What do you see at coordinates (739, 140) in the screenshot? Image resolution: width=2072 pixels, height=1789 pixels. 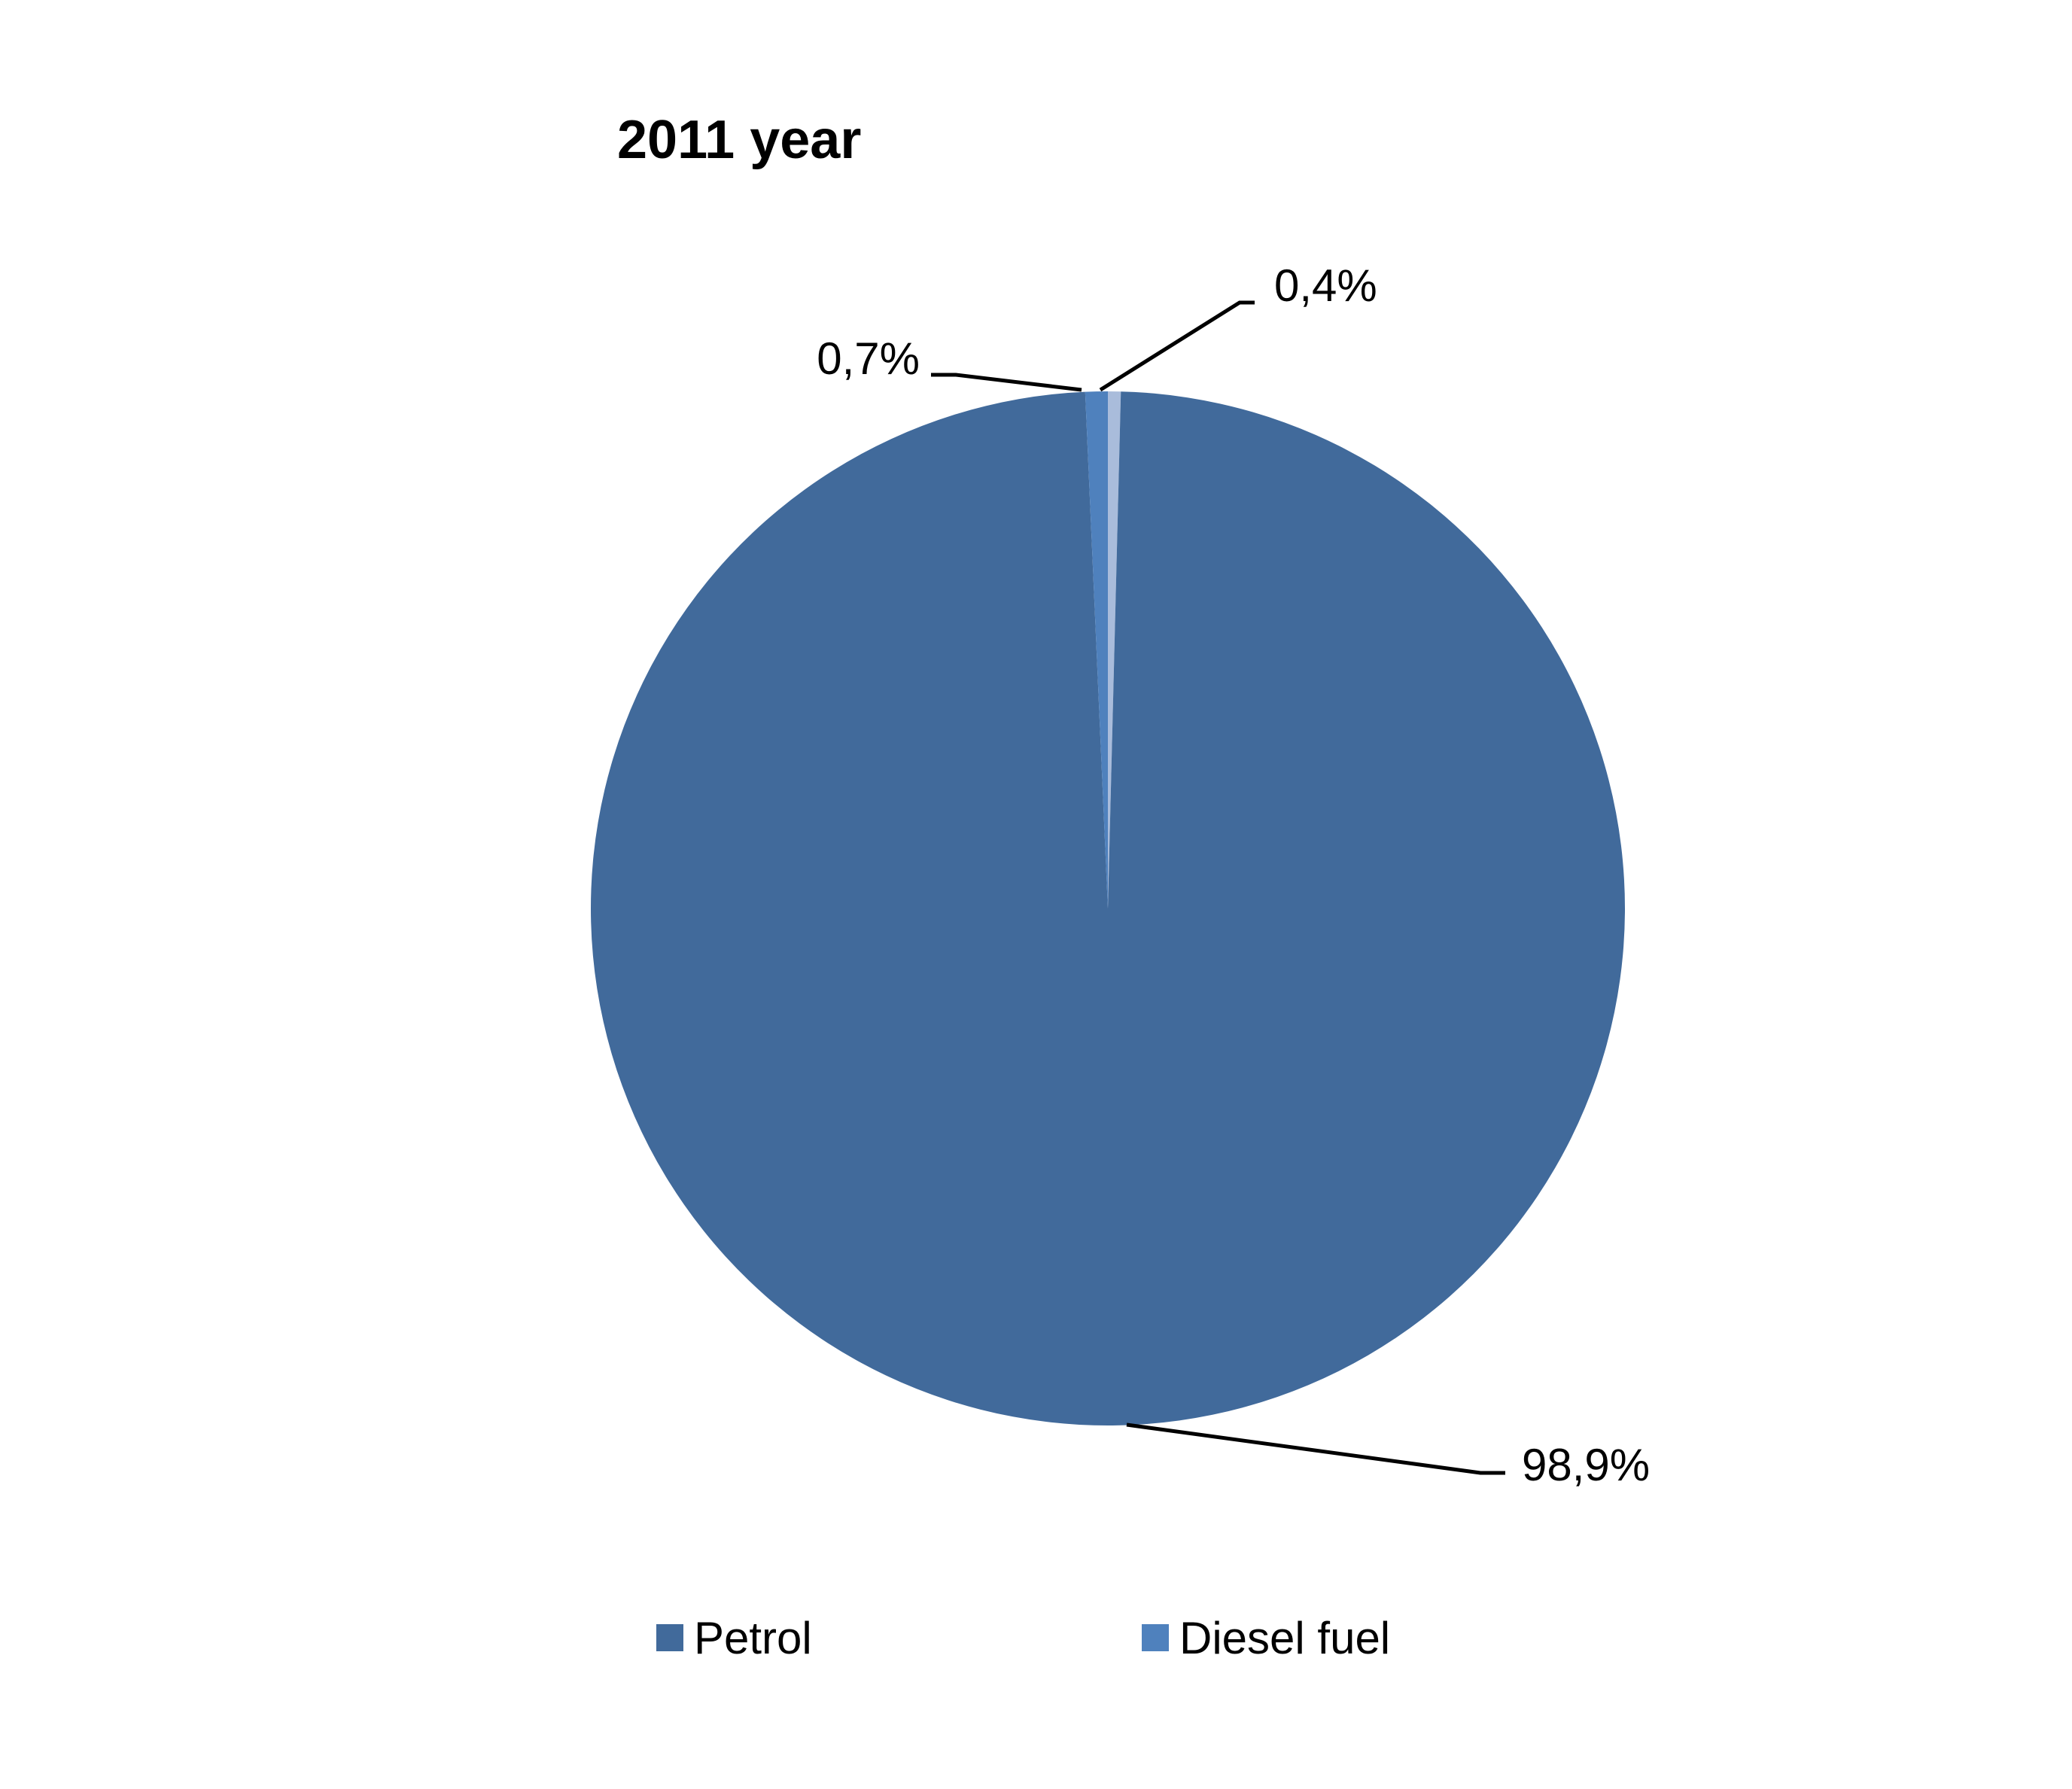 I see `chart-title: 2011 year` at bounding box center [739, 140].